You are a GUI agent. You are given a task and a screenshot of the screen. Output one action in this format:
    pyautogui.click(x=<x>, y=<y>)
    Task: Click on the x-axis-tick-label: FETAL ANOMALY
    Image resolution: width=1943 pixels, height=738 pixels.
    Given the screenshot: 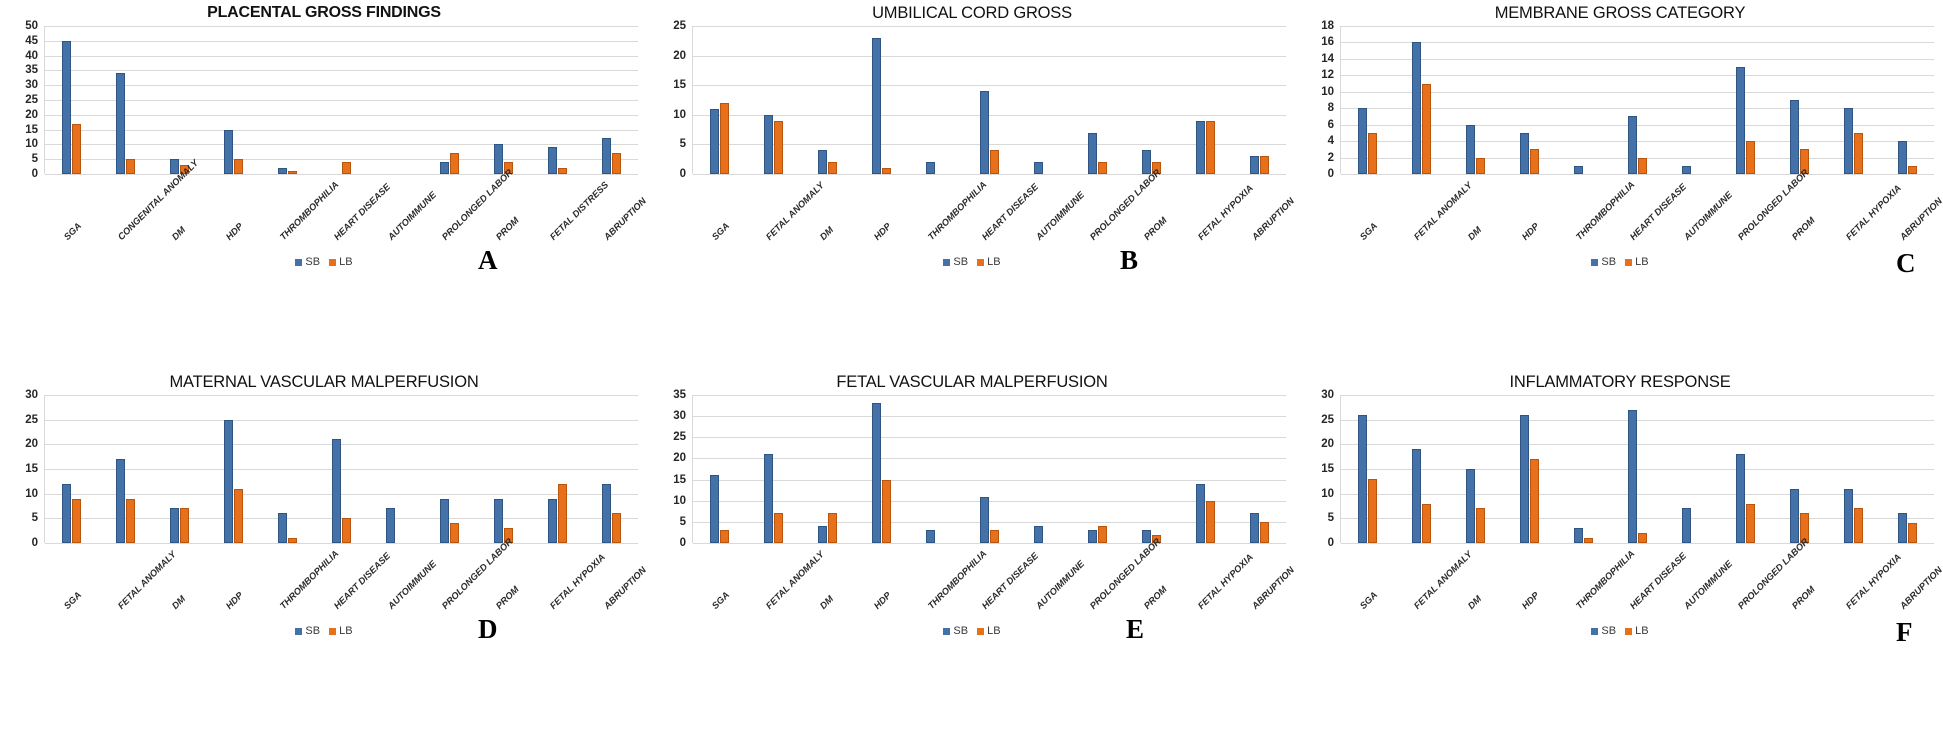 What is the action you would take?
    pyautogui.click(x=794, y=211)
    